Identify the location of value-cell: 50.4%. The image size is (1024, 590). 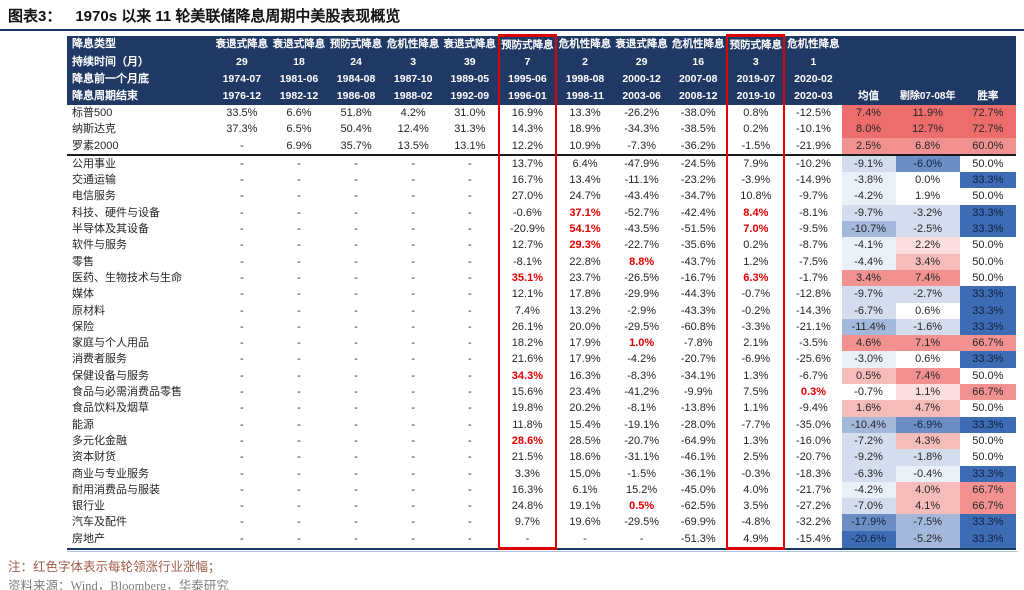
(356, 129).